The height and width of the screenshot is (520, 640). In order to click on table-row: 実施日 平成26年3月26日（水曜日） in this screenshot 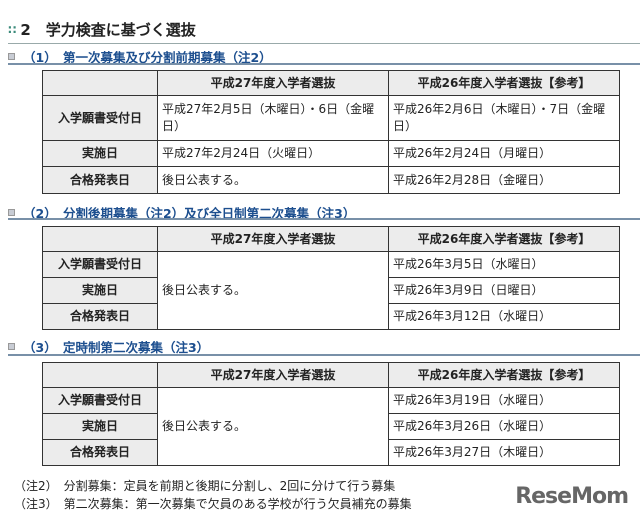, I will do `click(331, 426)`.